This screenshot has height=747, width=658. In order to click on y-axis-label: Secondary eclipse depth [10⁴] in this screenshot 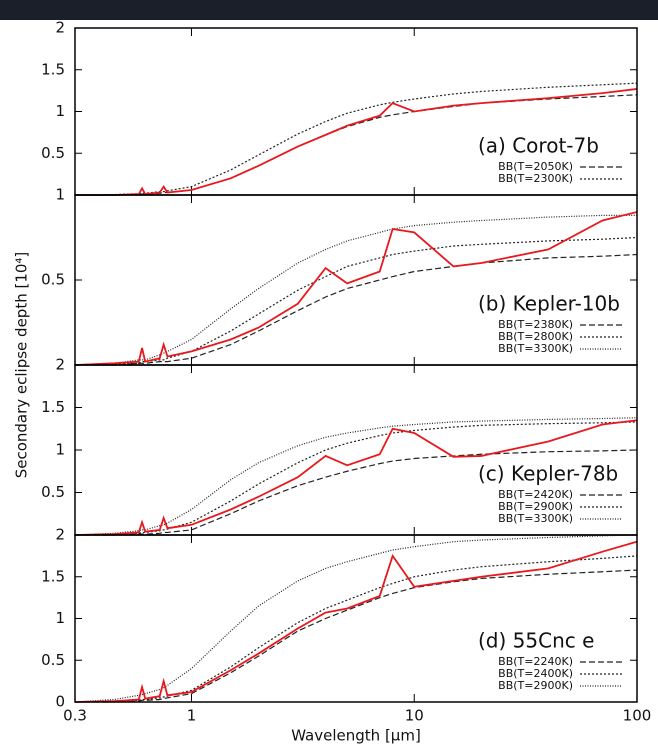, I will do `click(22, 365)`.